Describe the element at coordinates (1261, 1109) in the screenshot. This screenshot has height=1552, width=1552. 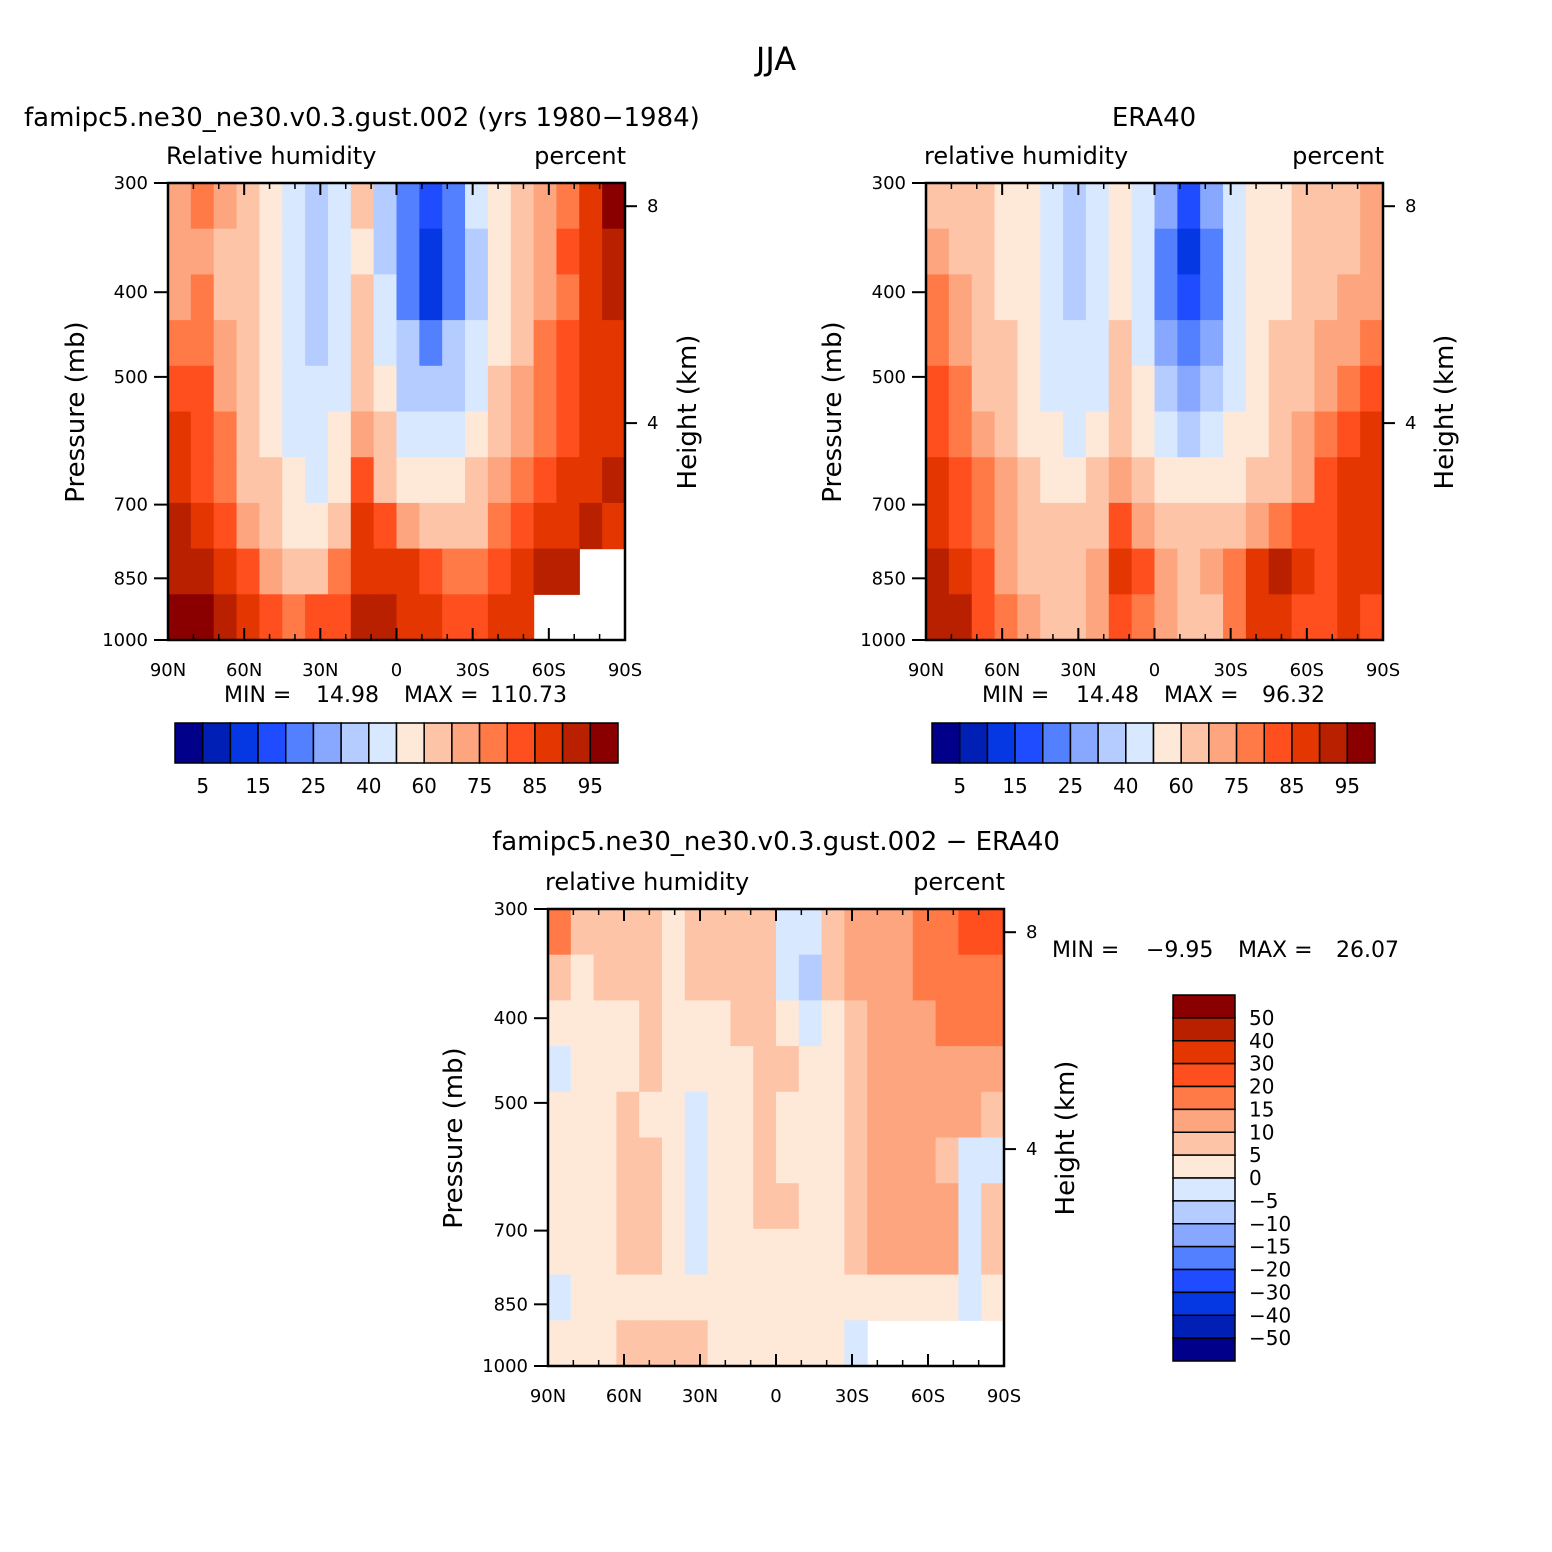
I see `colorbar-label: 15` at that location.